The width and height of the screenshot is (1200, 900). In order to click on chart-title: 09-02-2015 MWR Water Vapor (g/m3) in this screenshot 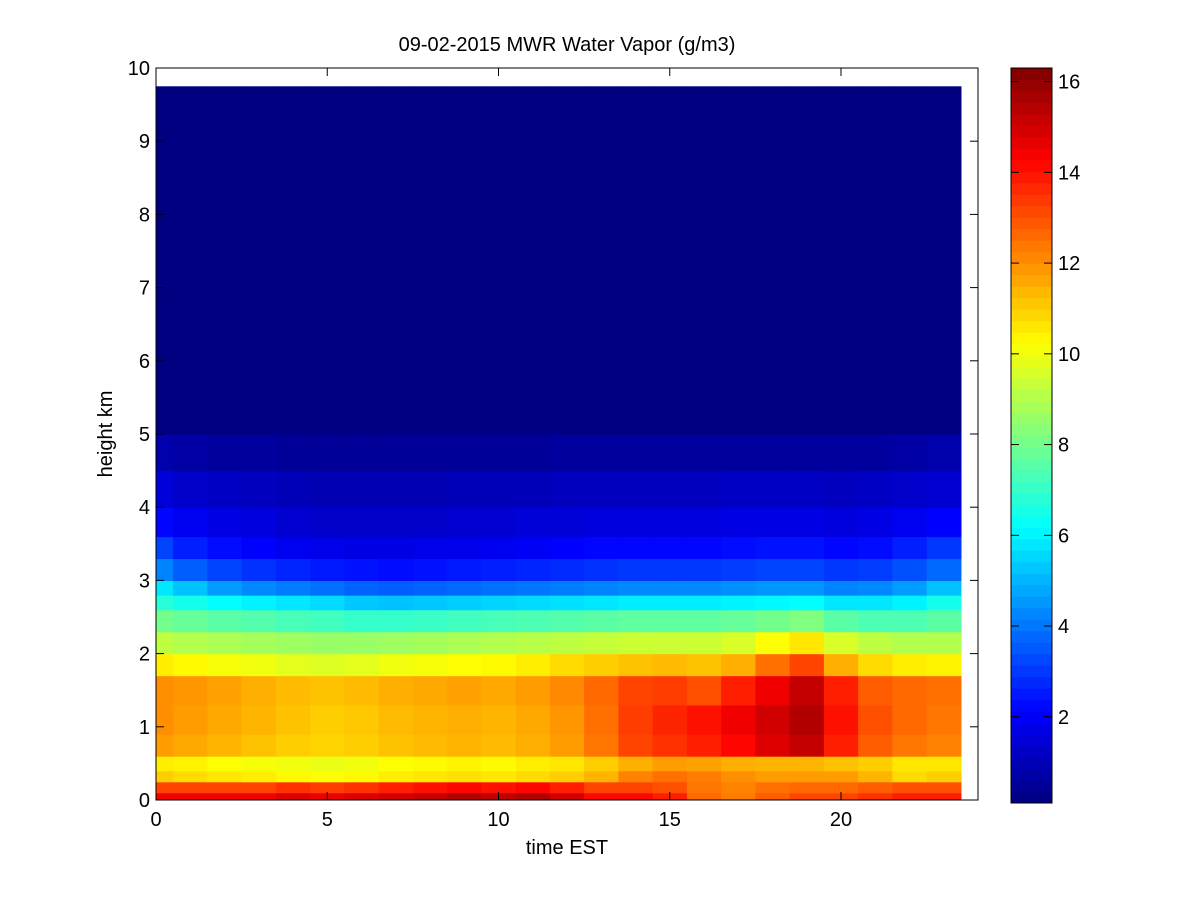, I will do `click(567, 45)`.